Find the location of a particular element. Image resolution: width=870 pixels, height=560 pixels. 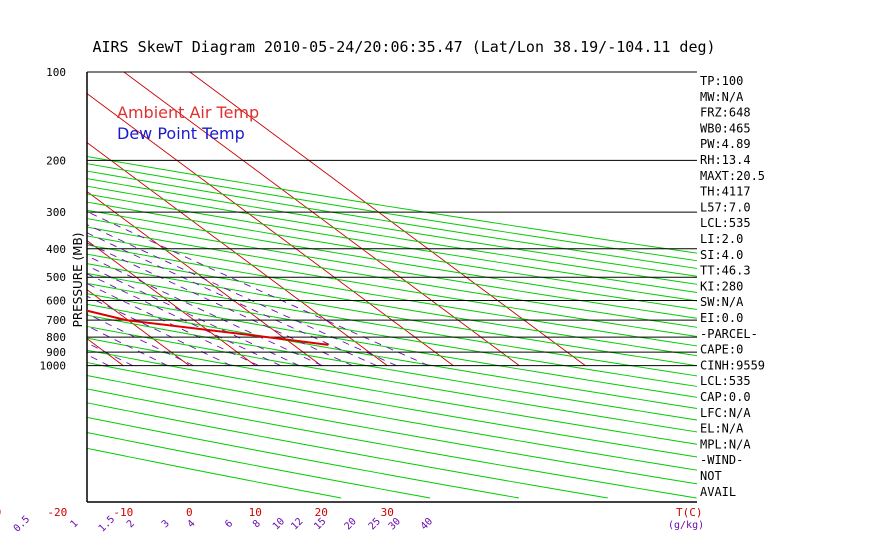

mixing-ratio-tick-label: 3 is located at coordinates (166, 524).